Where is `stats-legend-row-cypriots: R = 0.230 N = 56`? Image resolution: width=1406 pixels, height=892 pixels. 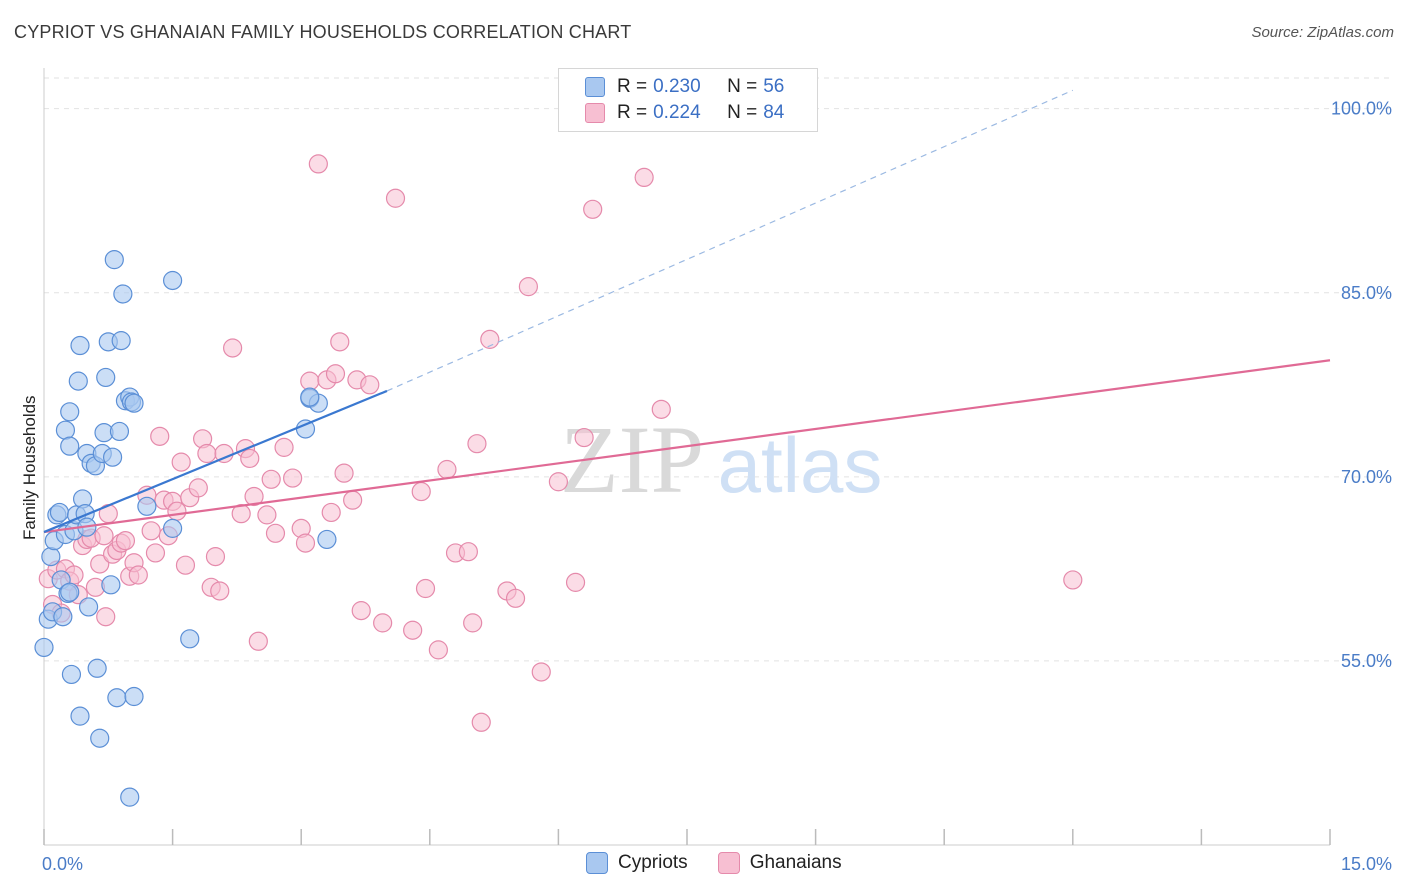 stats-legend-row-cypriots: R = 0.230 N = 56 is located at coordinates (684, 87).